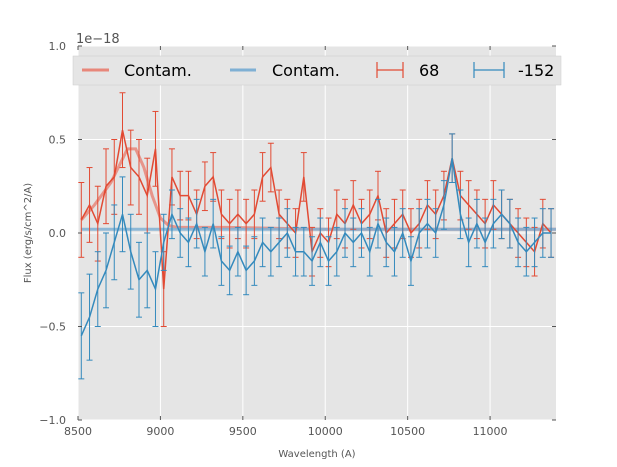 This screenshot has height=467, width=617. Describe the element at coordinates (325, 431) in the screenshot. I see `x-tick-label: 10000` at that location.